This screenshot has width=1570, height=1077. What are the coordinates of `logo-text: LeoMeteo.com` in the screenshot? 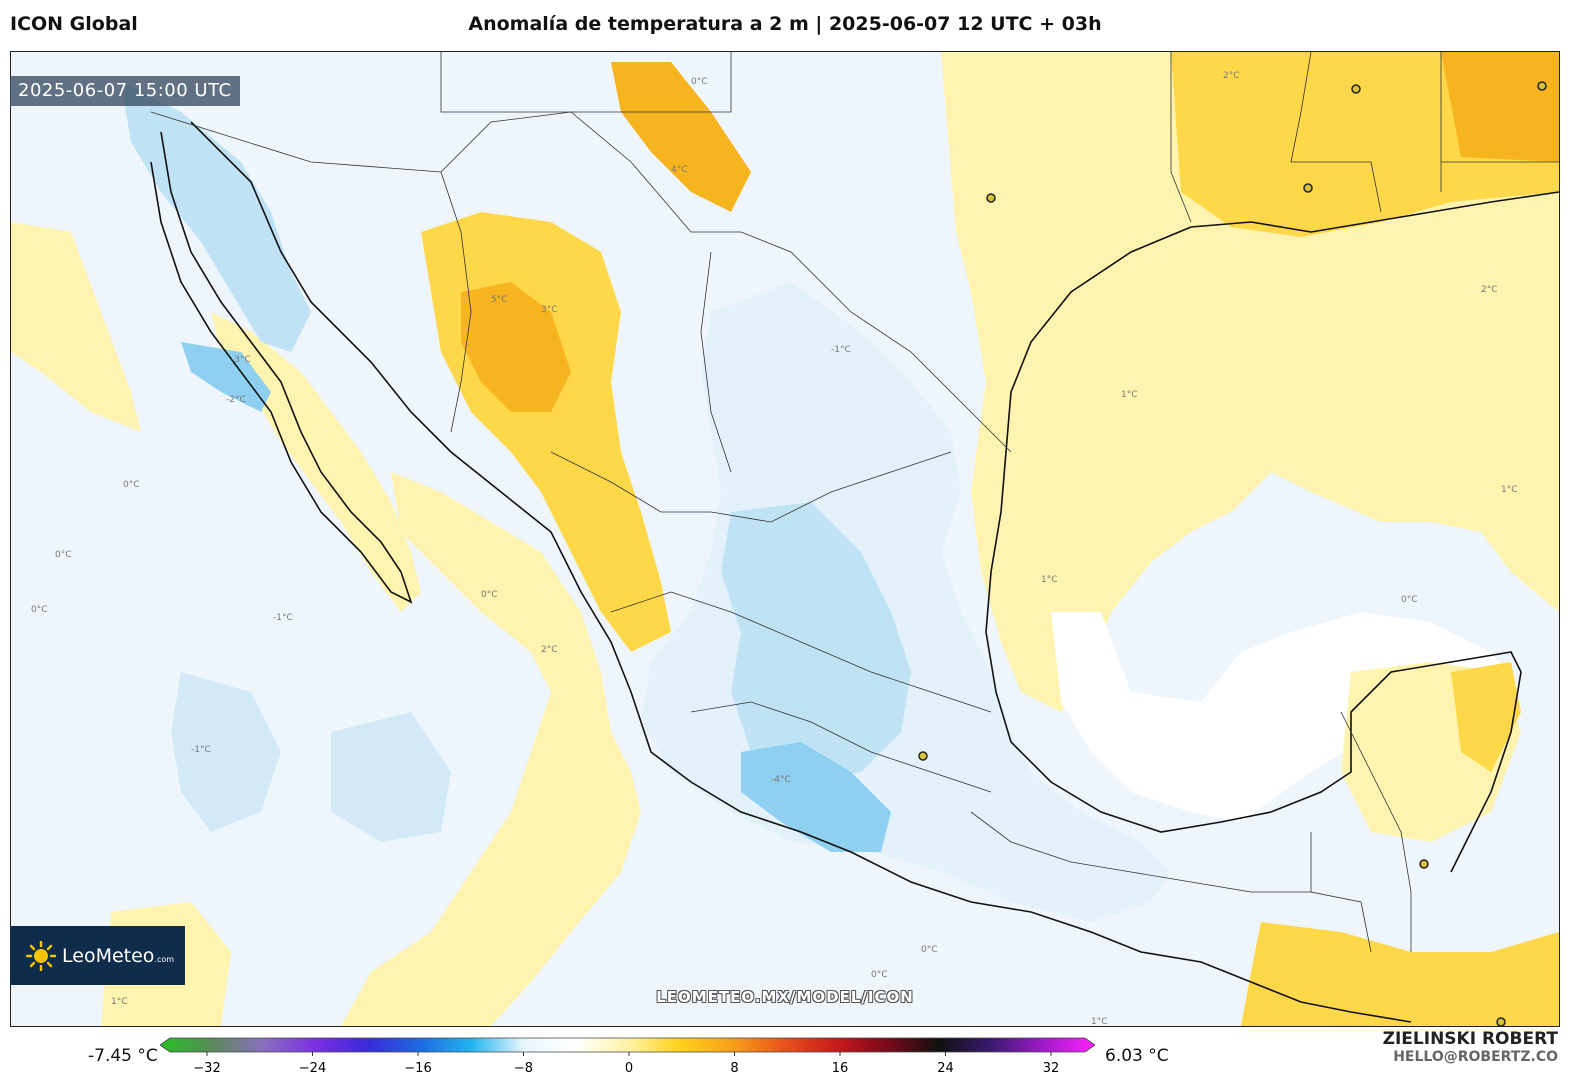 It's located at (118, 956).